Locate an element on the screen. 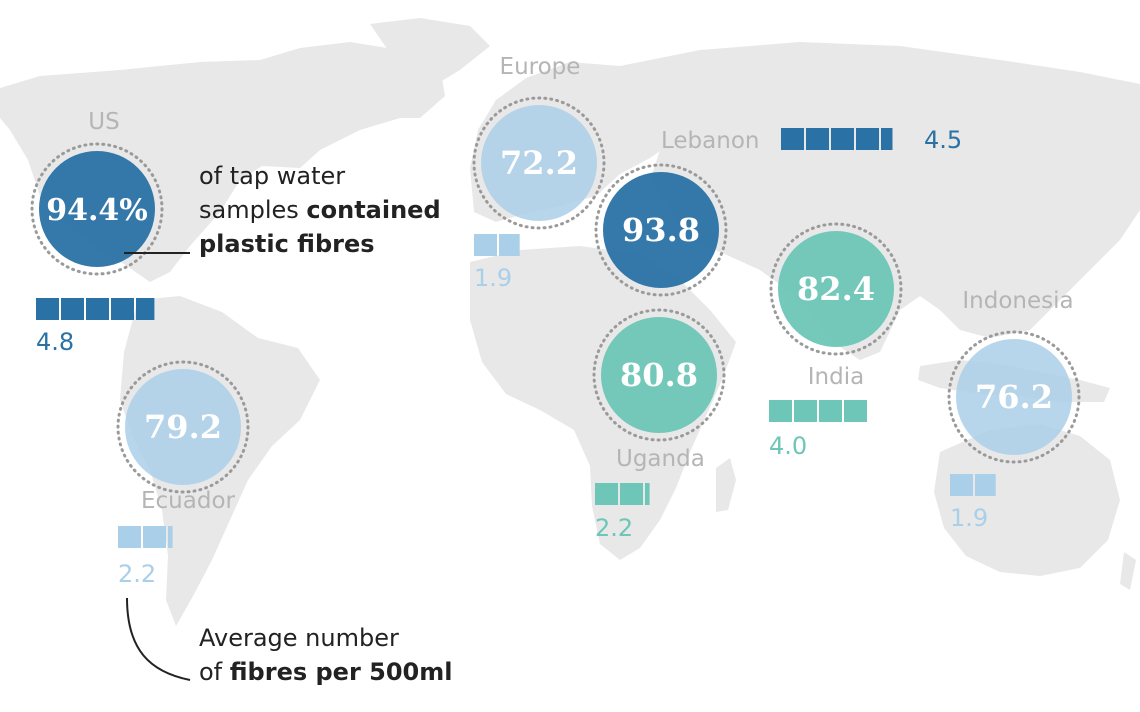  us-bubble is located at coordinates (97, 209).